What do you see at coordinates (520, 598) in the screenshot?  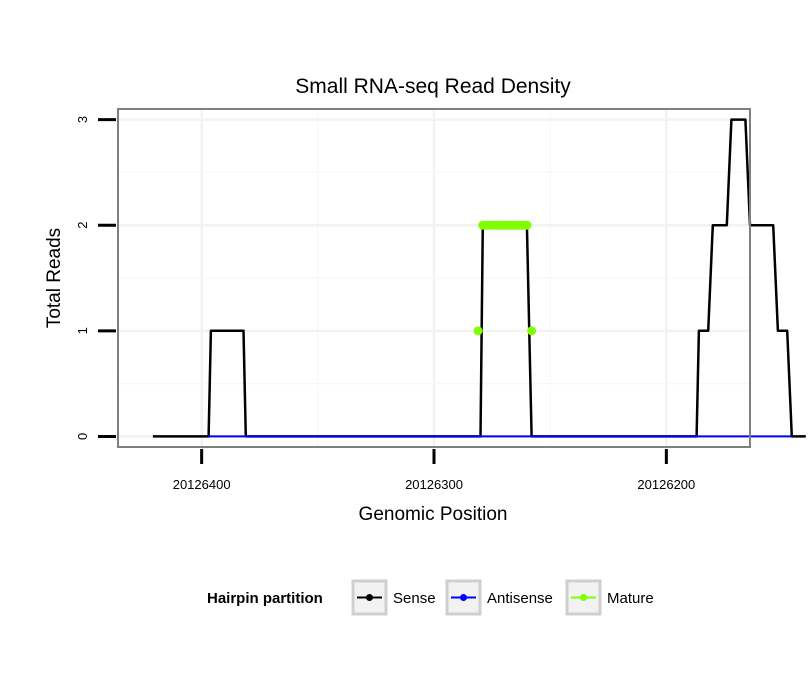 I see `antisense-legend-label: Antisense` at bounding box center [520, 598].